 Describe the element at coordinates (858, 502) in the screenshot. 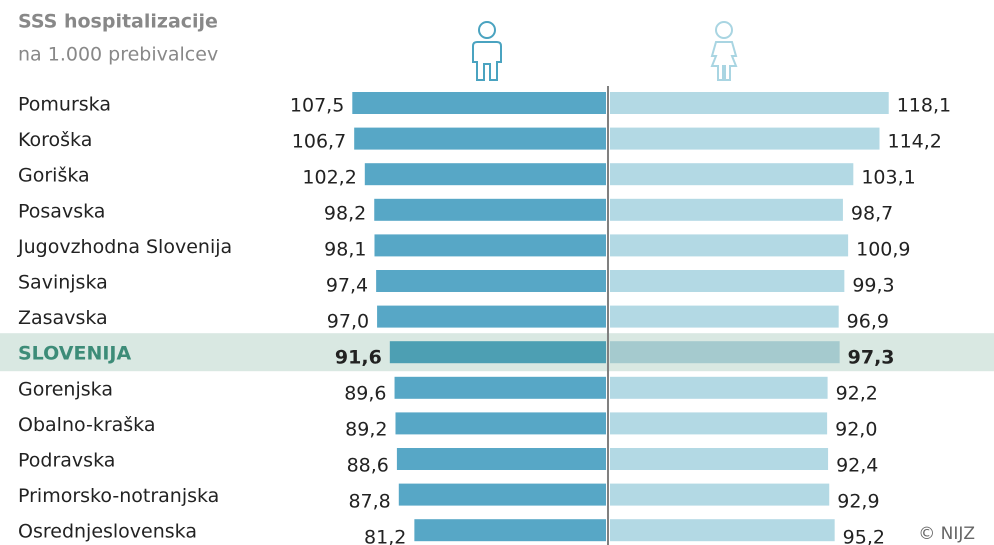

I see `value-label: 92,9` at that location.